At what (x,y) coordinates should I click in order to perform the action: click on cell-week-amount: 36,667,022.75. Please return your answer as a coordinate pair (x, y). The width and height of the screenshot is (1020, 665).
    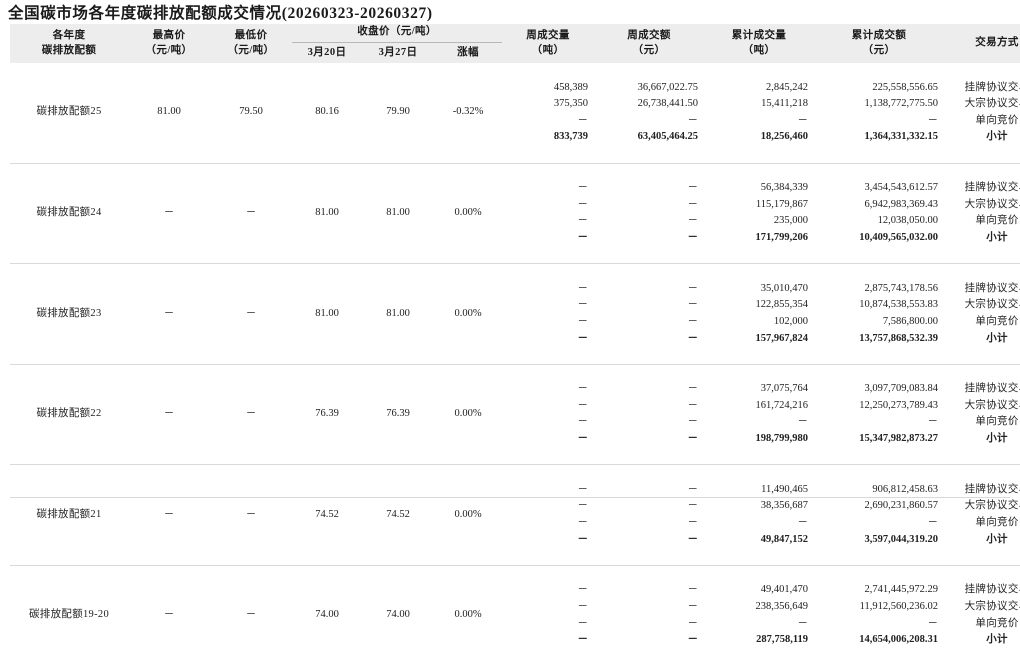
    Looking at the image, I should click on (668, 87).